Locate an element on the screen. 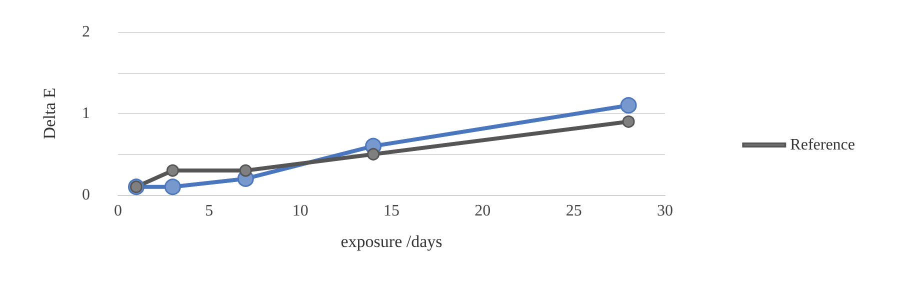 The image size is (900, 290). y-tick-label: 2 is located at coordinates (86, 32).